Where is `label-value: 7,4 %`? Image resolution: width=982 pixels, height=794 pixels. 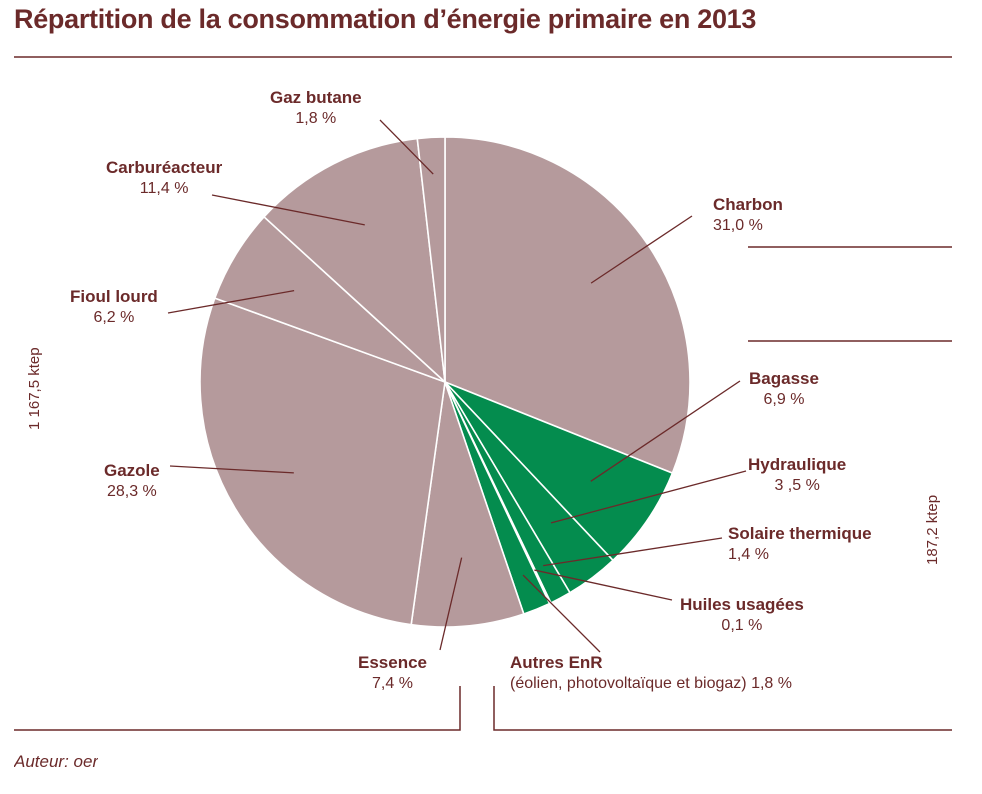 label-value: 7,4 % is located at coordinates (392, 683).